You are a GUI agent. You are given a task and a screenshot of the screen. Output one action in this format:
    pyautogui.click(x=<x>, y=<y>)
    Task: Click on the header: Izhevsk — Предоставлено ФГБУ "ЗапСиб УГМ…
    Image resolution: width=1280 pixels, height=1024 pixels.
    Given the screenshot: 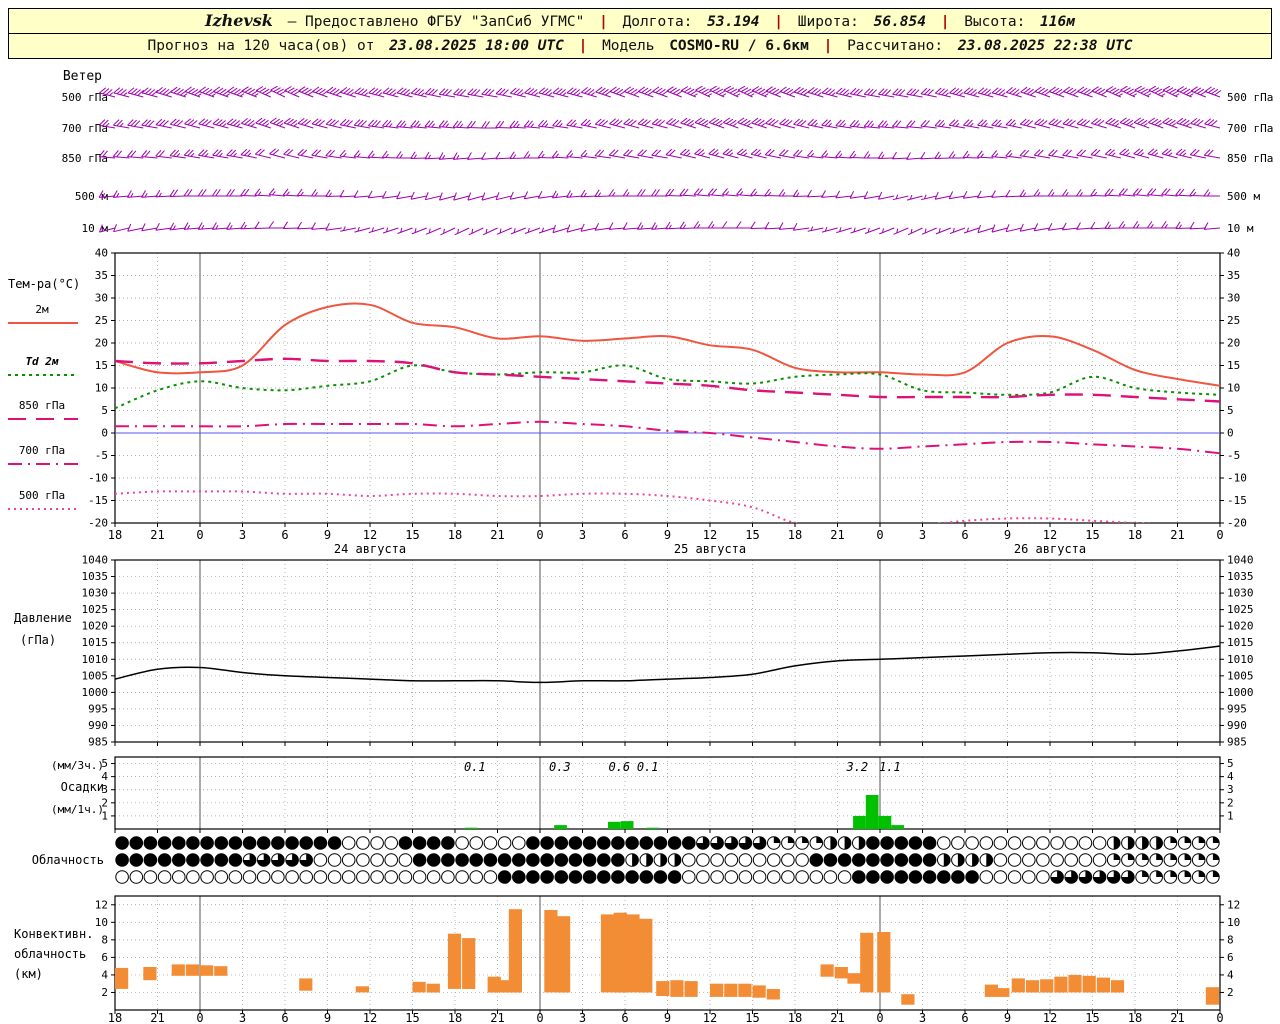 What is the action you would take?
    pyautogui.click(x=640, y=33)
    